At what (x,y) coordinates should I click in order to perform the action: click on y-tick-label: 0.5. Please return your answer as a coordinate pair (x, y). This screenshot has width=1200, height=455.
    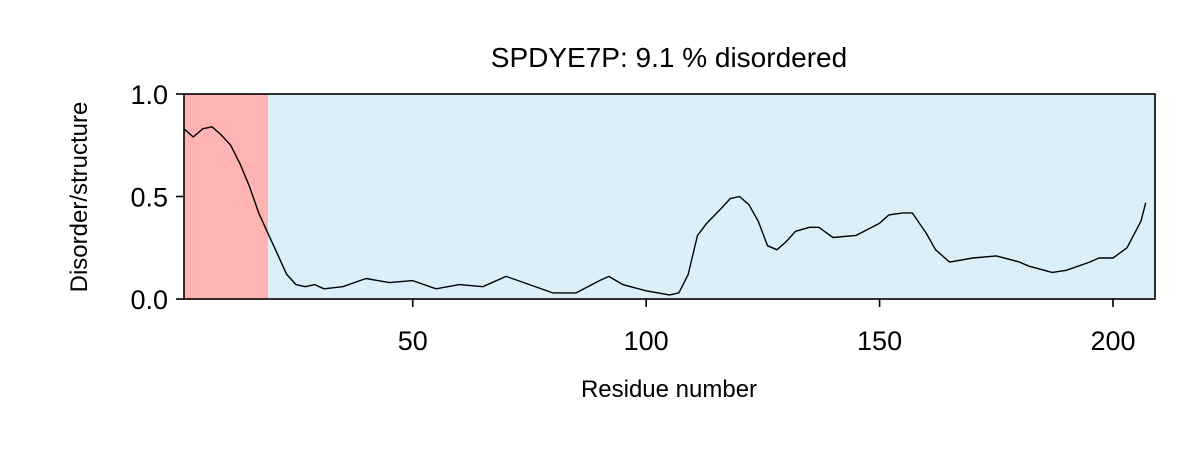
    Looking at the image, I should click on (149, 198).